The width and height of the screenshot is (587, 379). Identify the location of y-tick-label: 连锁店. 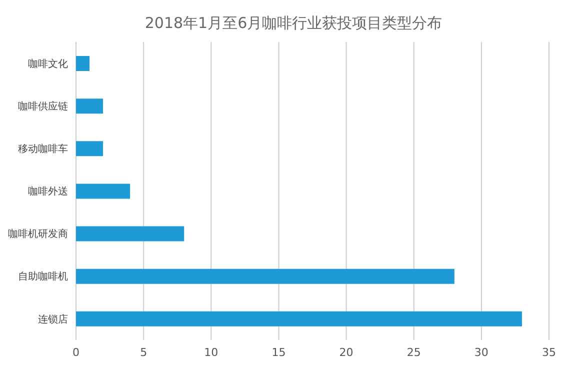
(53, 319).